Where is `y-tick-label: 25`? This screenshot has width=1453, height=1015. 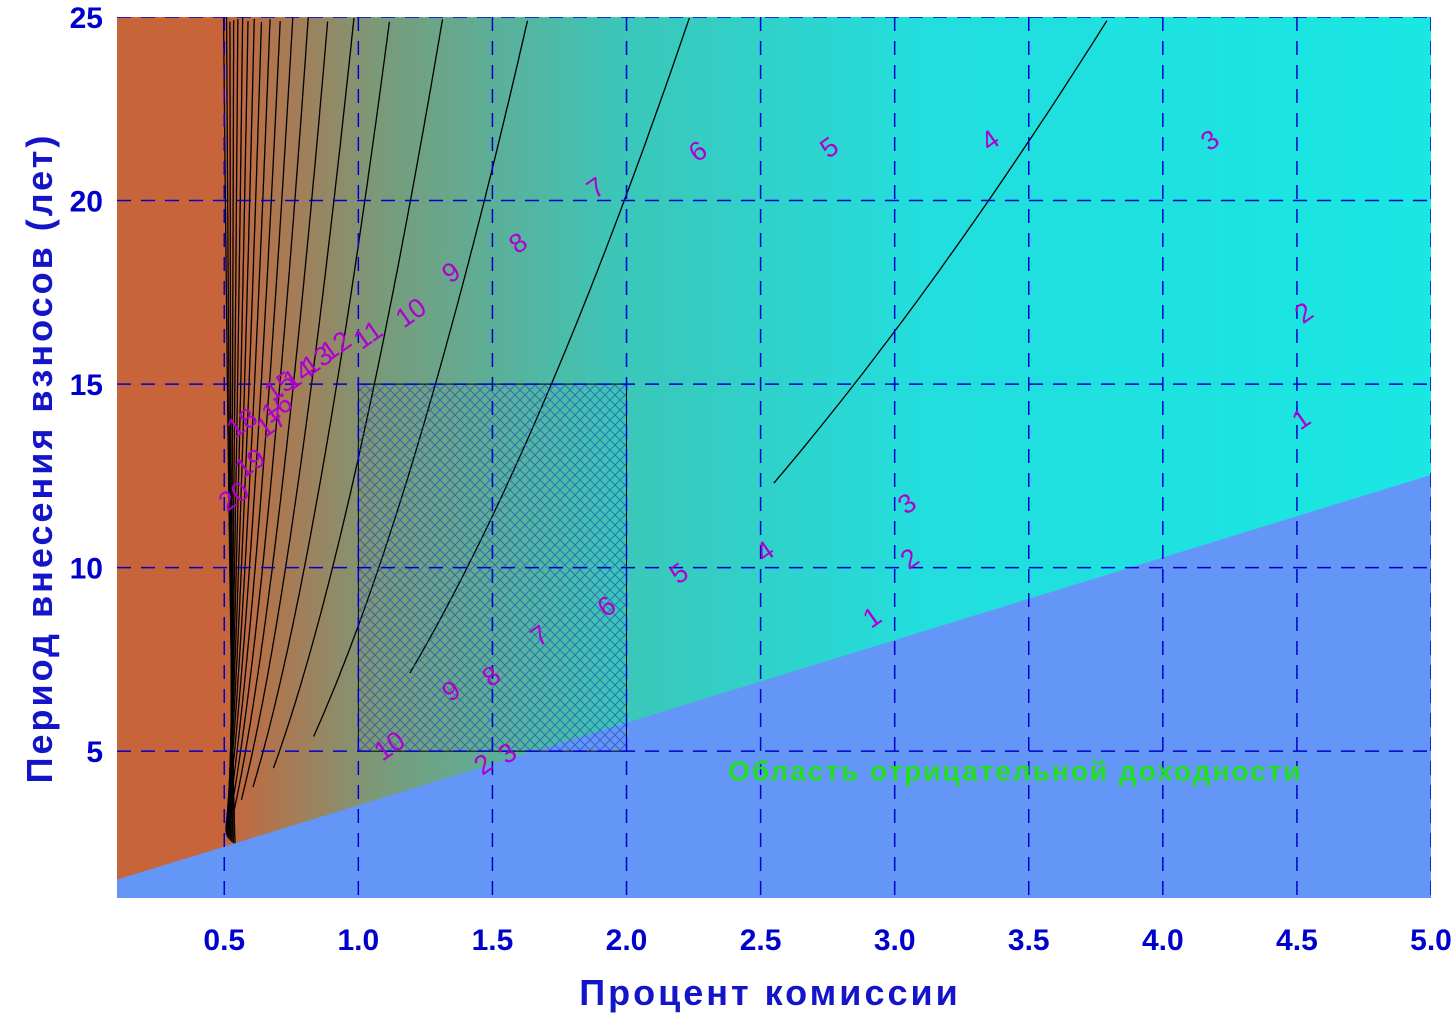 y-tick-label: 25 is located at coordinates (86, 18).